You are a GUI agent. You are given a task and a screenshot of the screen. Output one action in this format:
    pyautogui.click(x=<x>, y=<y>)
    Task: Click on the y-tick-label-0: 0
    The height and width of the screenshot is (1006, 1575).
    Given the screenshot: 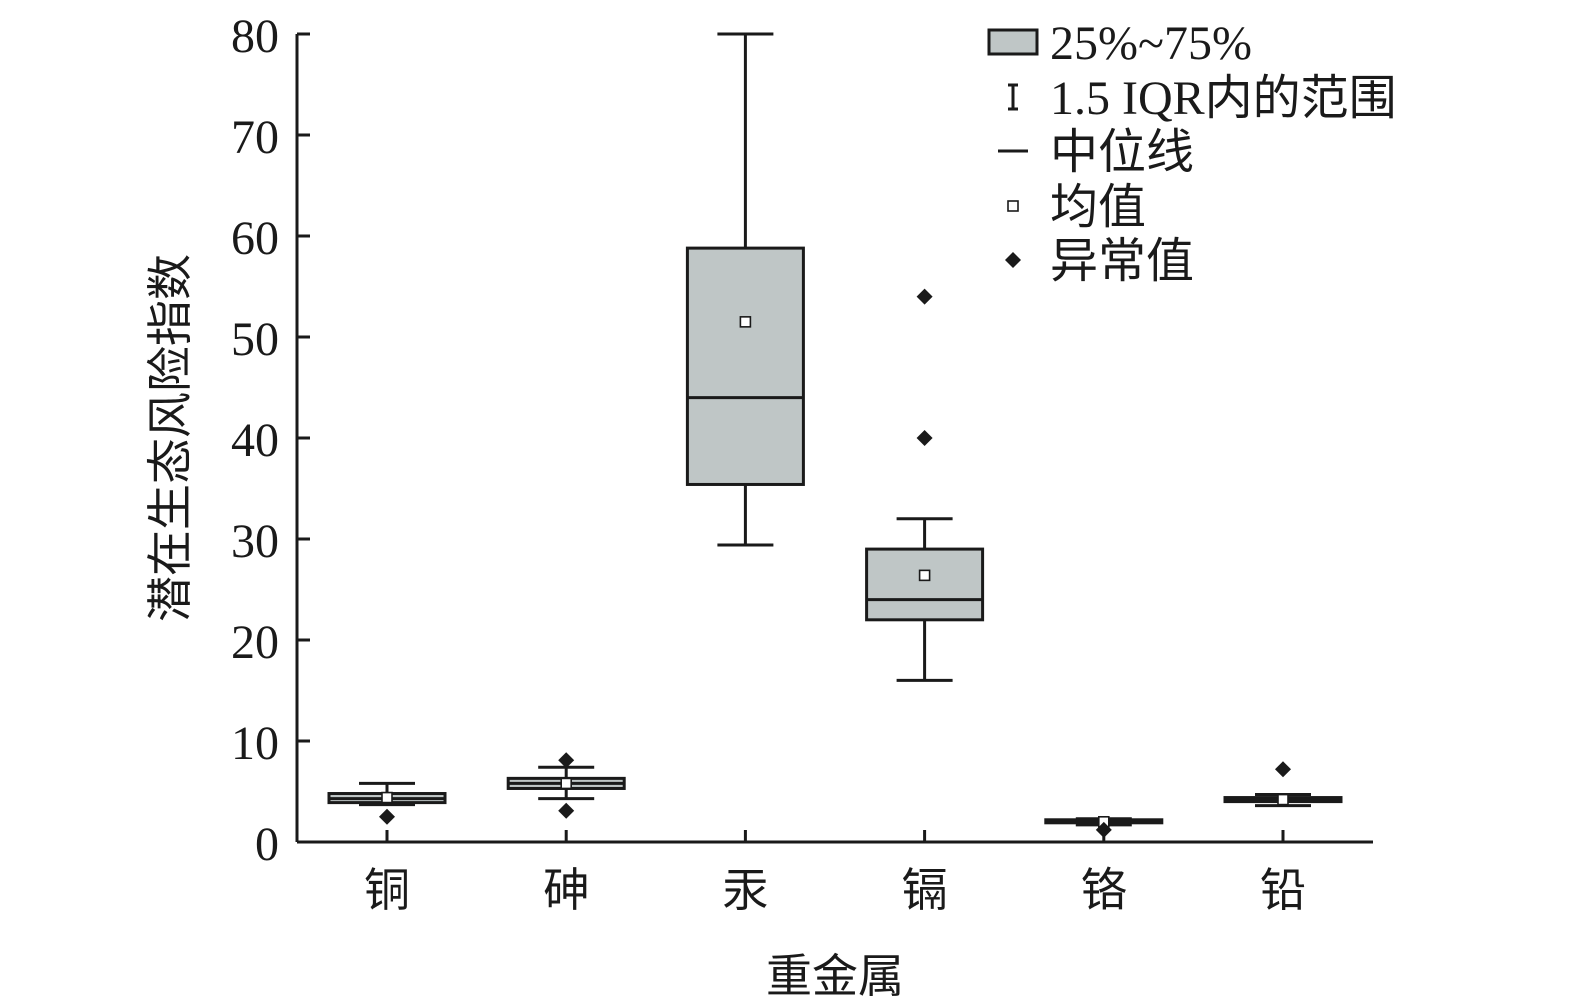 What is the action you would take?
    pyautogui.click(x=267, y=844)
    